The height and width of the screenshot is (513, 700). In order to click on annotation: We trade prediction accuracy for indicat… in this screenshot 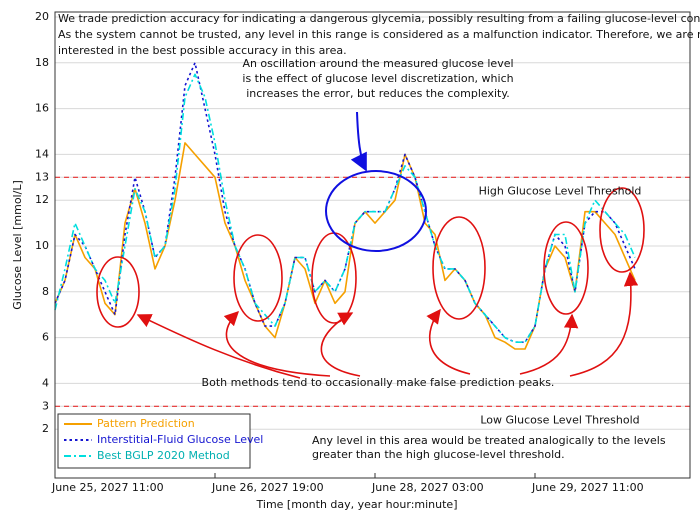, I will do `click(379, 18)`.